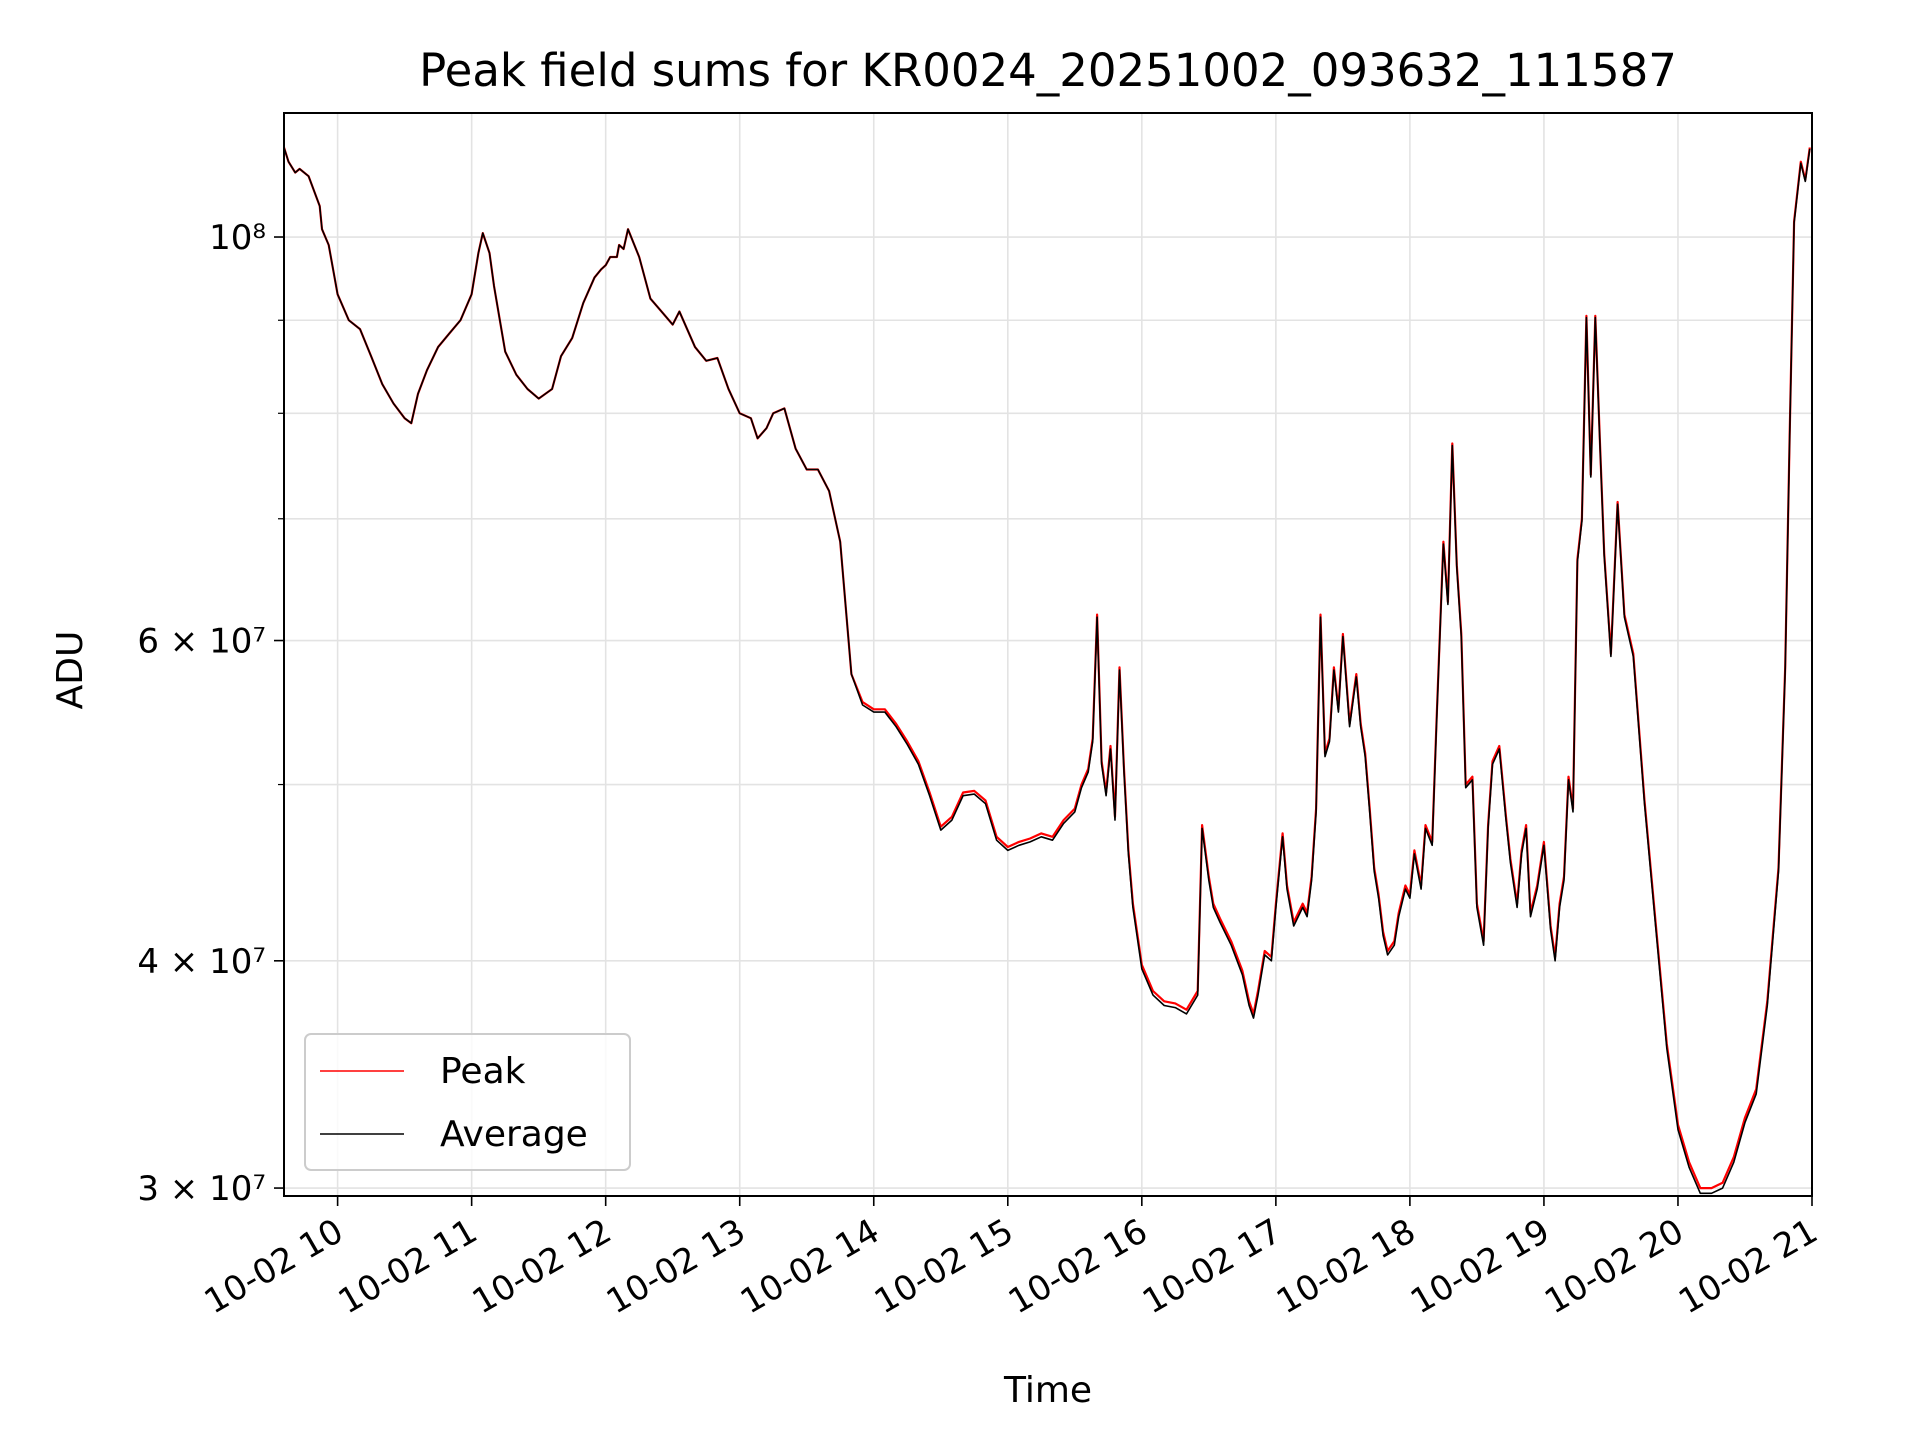 Image resolution: width=1920 pixels, height=1440 pixels. I want to click on x-axis-label: Time, so click(1047, 1390).